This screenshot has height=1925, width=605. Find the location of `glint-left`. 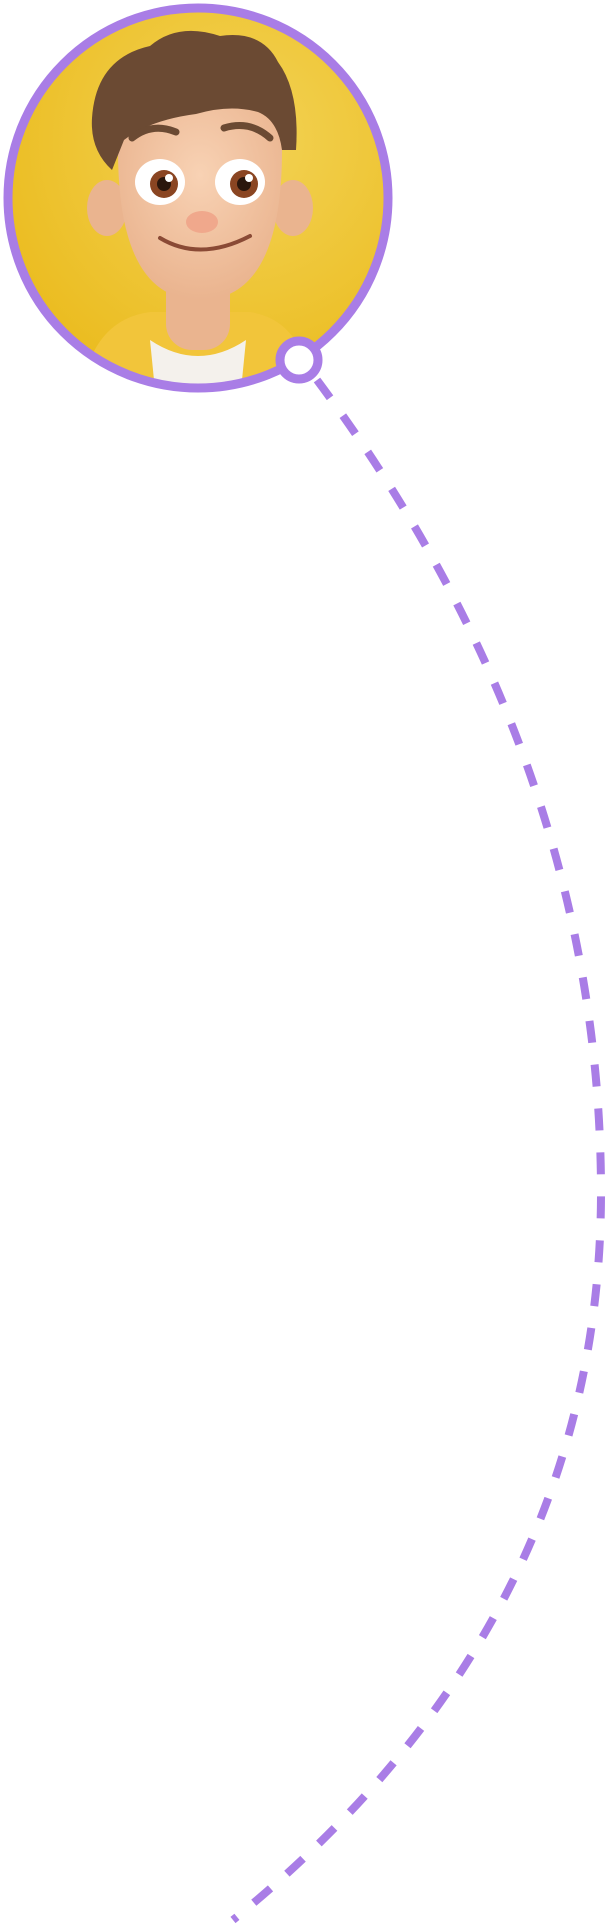

glint-left is located at coordinates (169, 178).